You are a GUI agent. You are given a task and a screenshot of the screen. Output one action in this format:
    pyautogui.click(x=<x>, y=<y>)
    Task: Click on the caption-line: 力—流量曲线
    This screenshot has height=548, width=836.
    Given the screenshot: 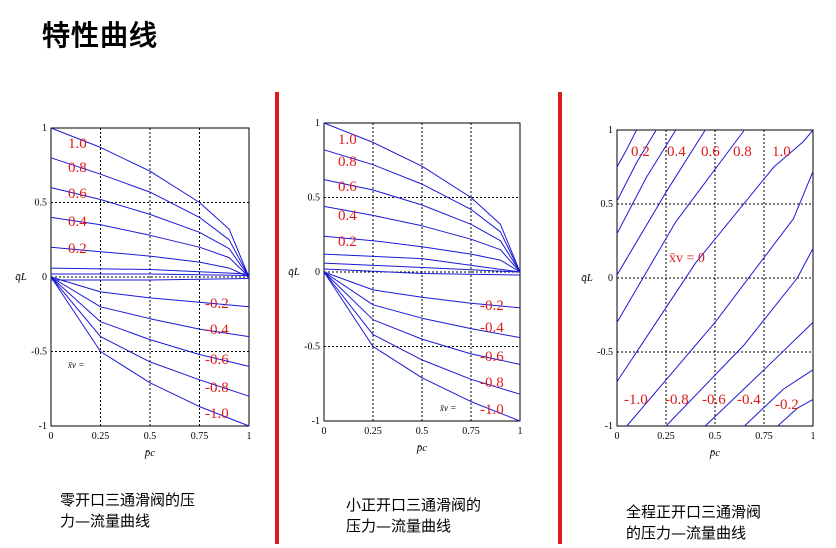 What is the action you would take?
    pyautogui.click(x=105, y=521)
    